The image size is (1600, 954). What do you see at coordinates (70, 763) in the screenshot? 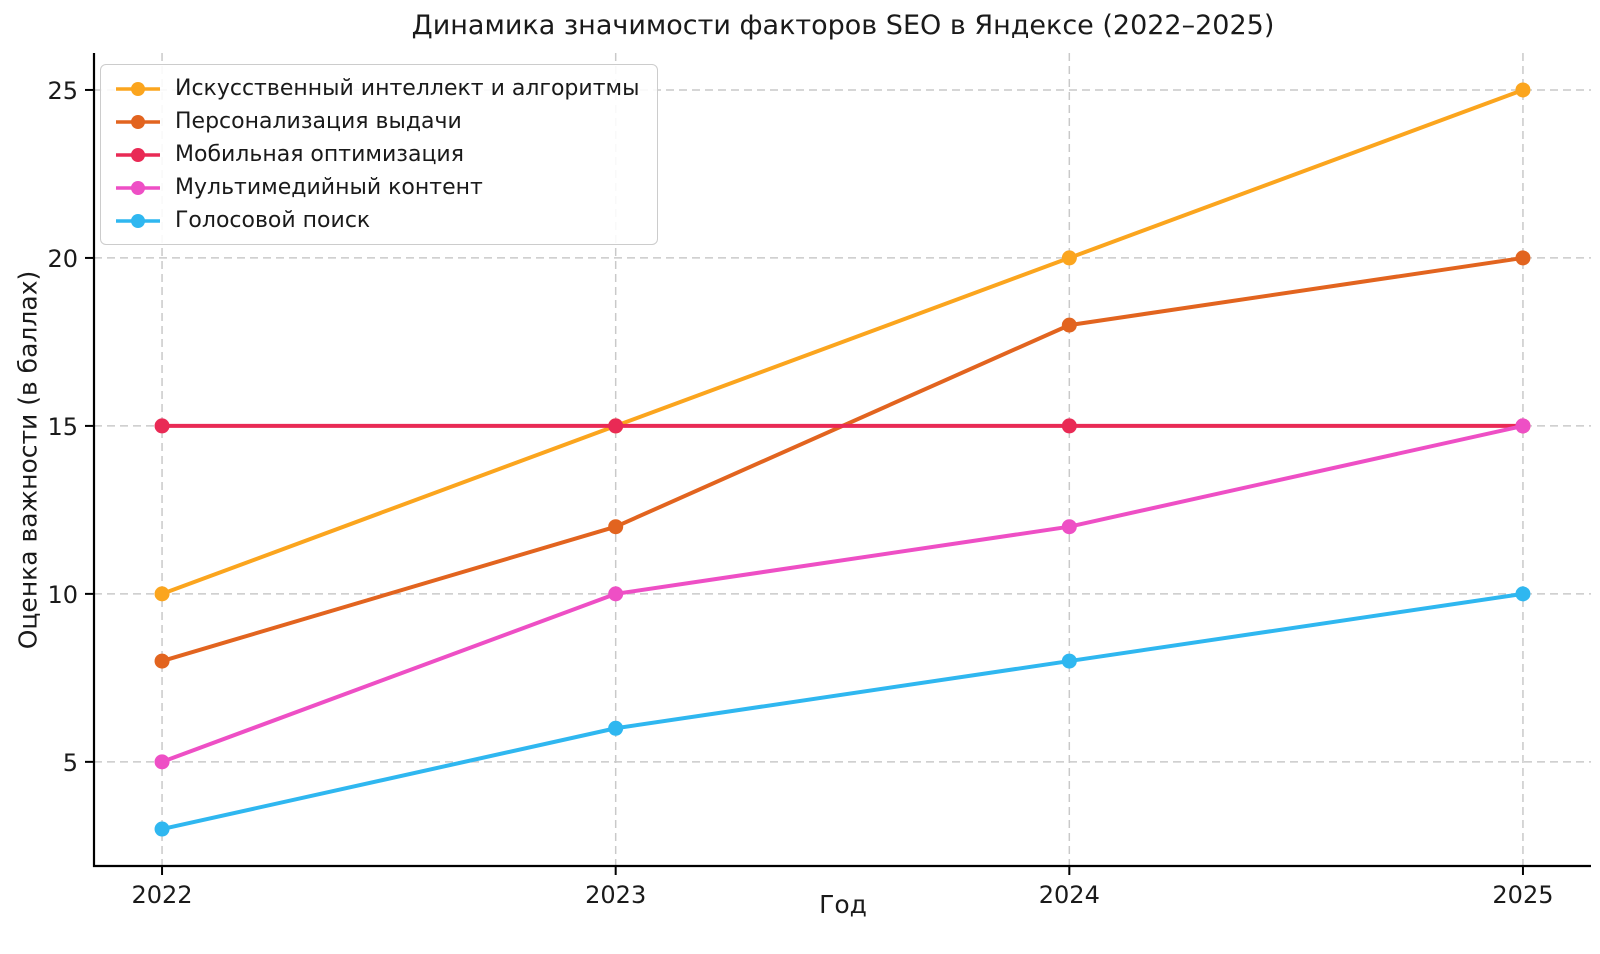
I see `y-tick-label: 5` at bounding box center [70, 763].